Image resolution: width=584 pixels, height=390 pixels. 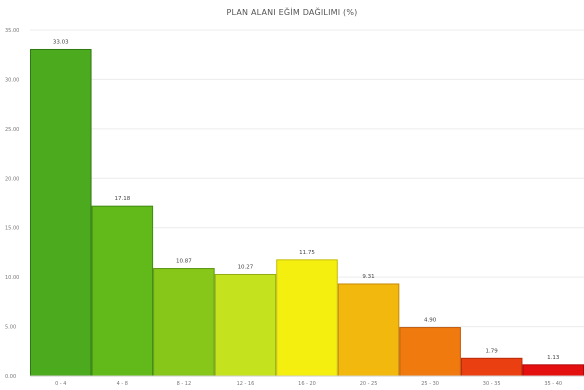 What do you see at coordinates (184, 262) in the screenshot?
I see `data-label: 10.87` at bounding box center [184, 262].